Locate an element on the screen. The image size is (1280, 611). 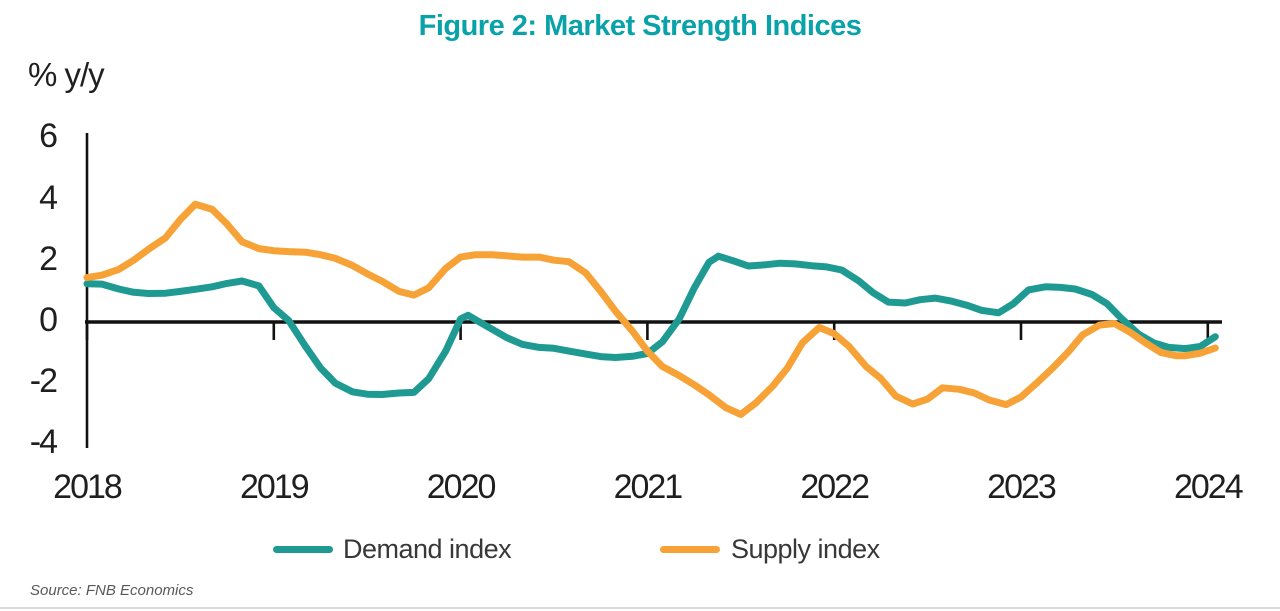
x-axis-tick-label: 2023 is located at coordinates (1022, 487).